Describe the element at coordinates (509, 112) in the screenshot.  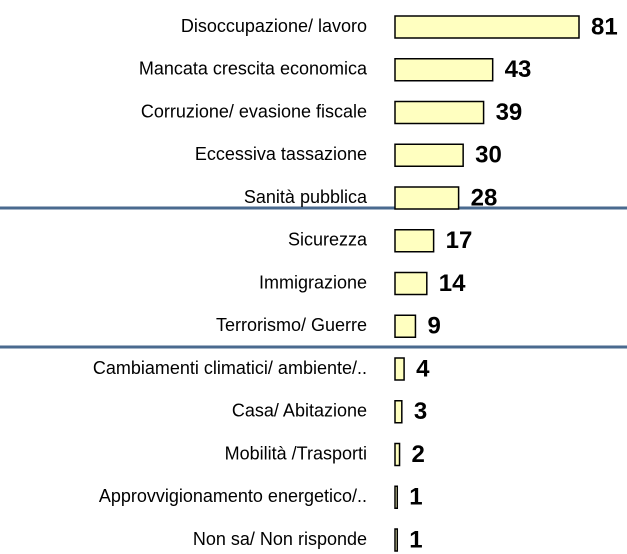
I see `value-label: 39` at that location.